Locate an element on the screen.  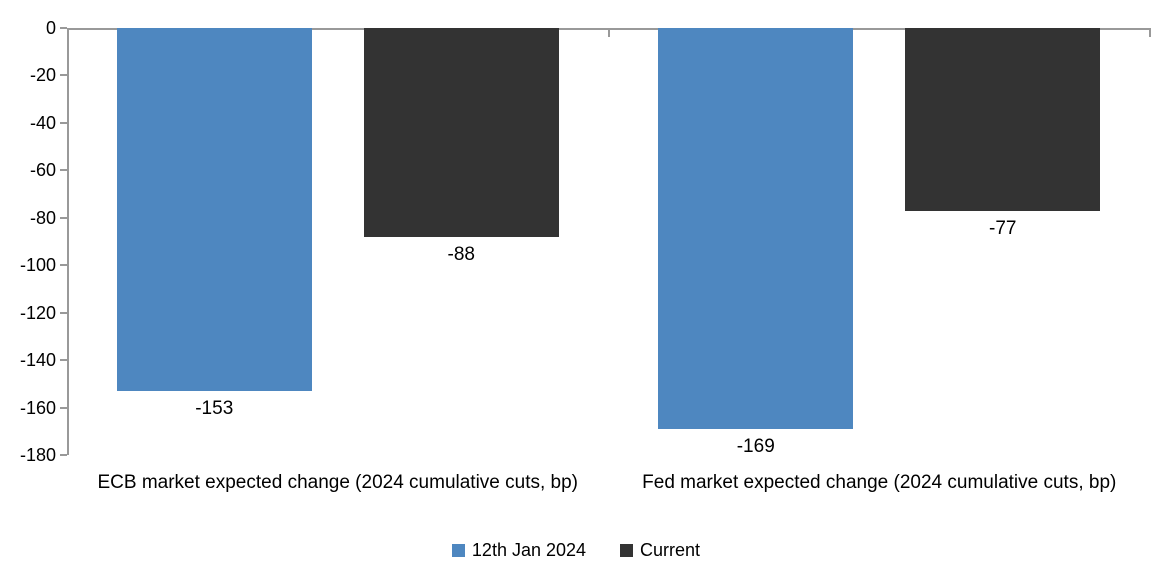
y-tick-label: 0 is located at coordinates (50, 28).